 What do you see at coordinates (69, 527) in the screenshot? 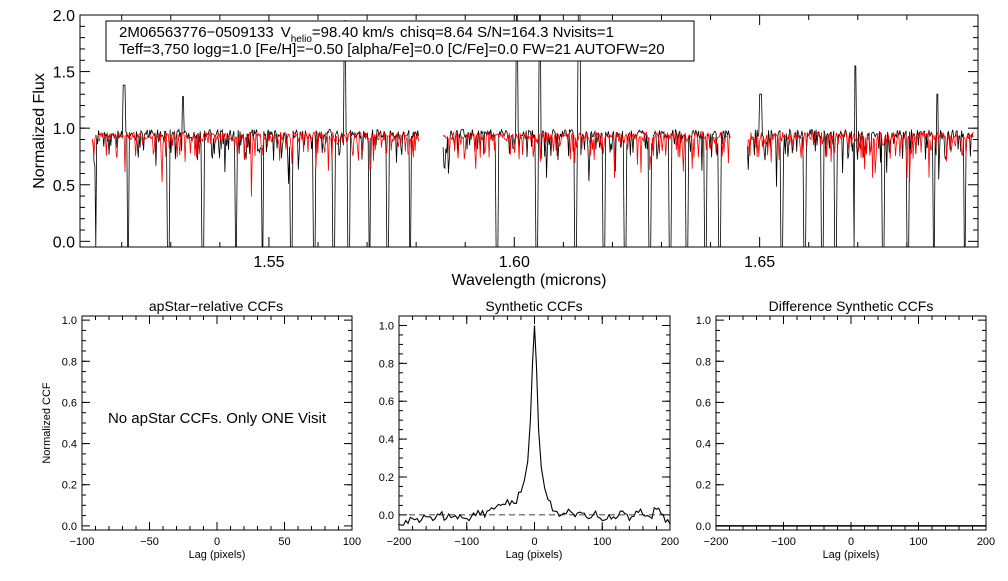
I see `apstar-ccf-ytick-label: 0.0` at bounding box center [69, 527].